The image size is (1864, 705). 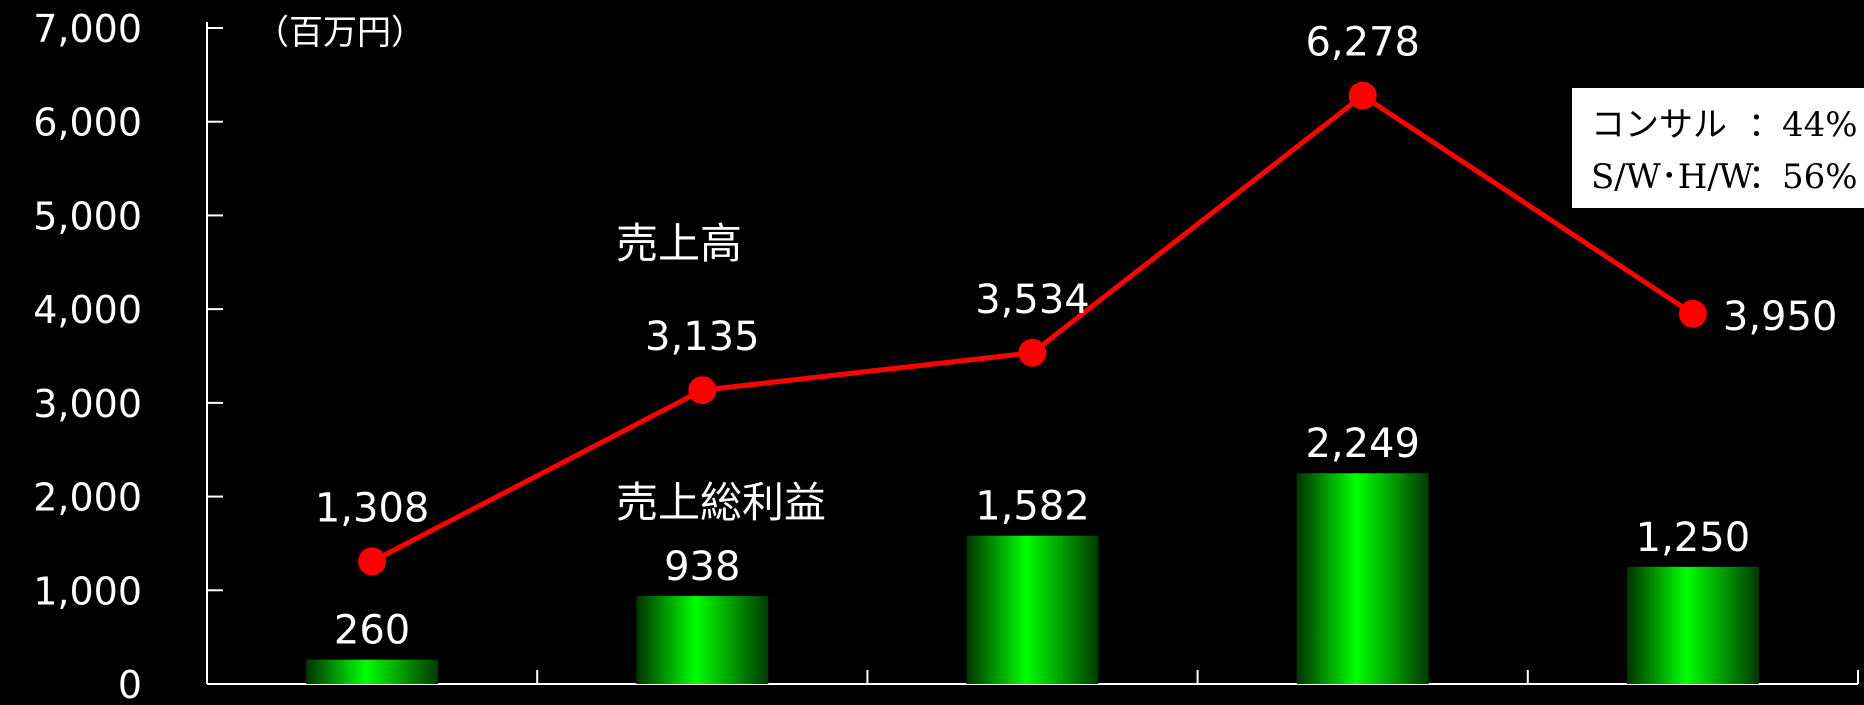 I want to click on series-label-line: 売上高, so click(x=679, y=243).